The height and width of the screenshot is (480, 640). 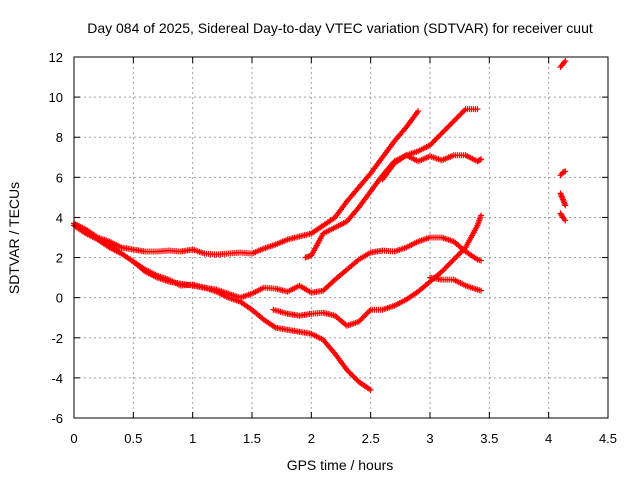 I want to click on x-tick-label: 1, so click(x=192, y=438).